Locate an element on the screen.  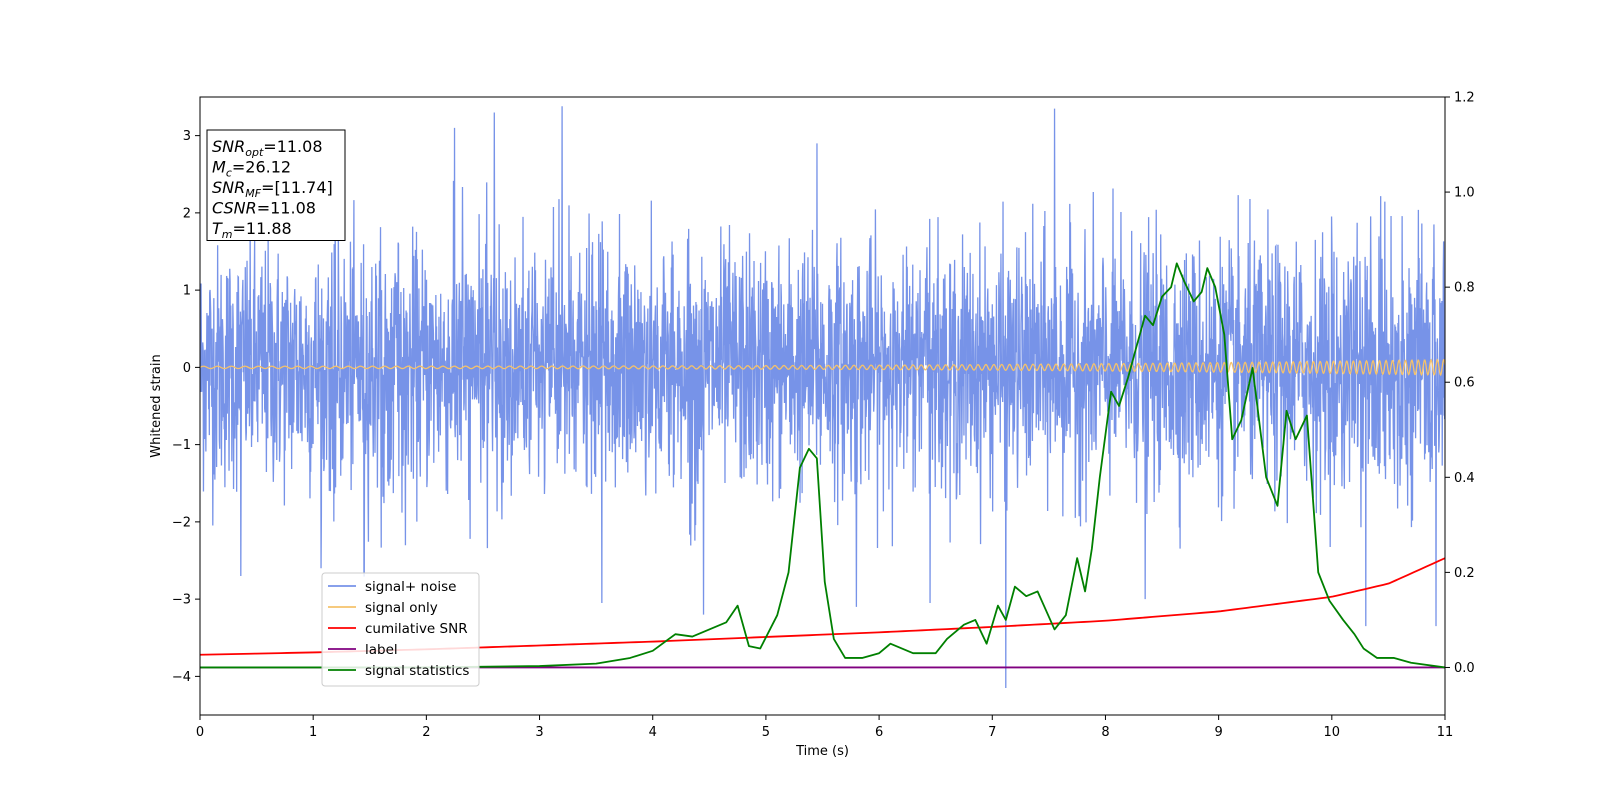
y-right-tick-label: 0.4 is located at coordinates (1464, 478).